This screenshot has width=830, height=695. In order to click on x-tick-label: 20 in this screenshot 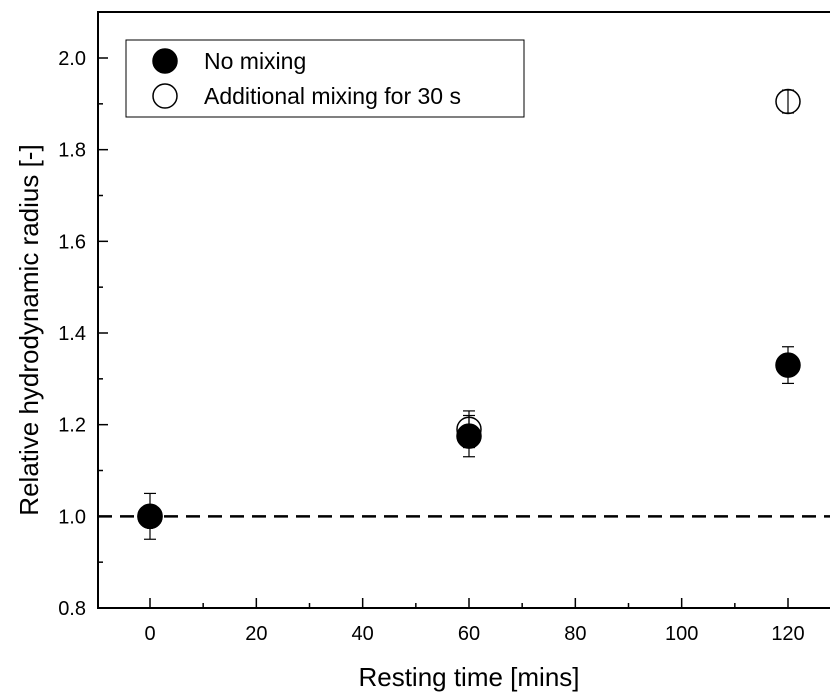, I will do `click(256, 634)`.